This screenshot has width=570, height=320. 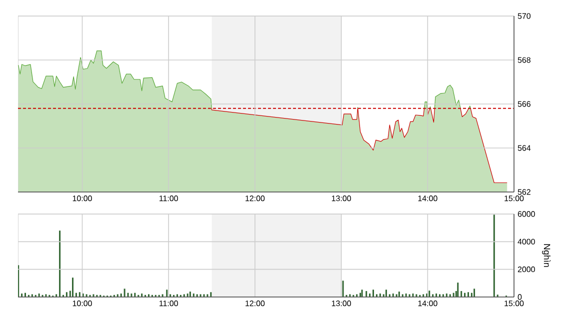 I want to click on y-axis-title: Nghìn, so click(x=546, y=255).